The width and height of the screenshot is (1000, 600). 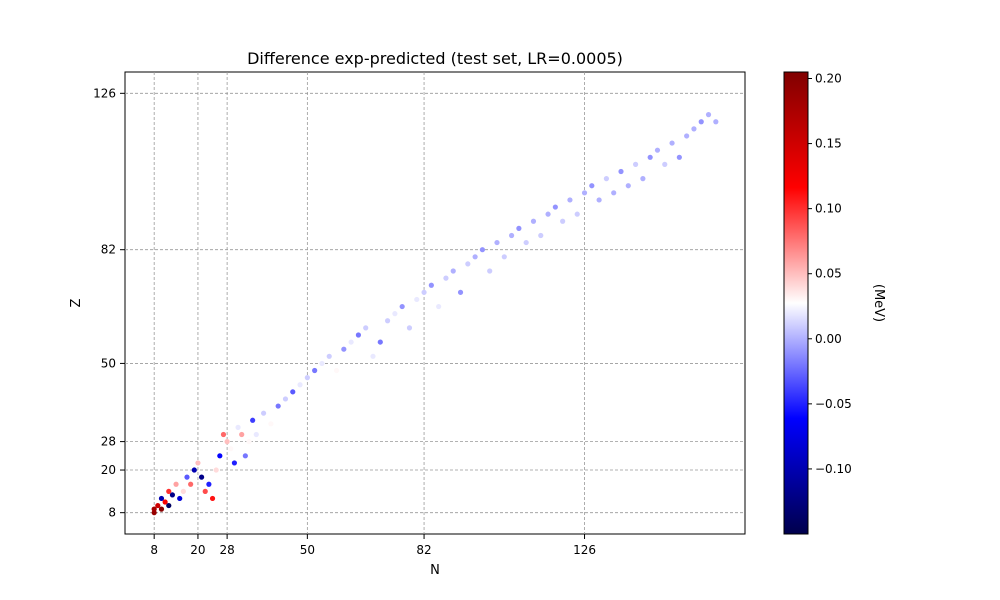 What do you see at coordinates (108, 363) in the screenshot?
I see `y-tick-label: 50` at bounding box center [108, 363].